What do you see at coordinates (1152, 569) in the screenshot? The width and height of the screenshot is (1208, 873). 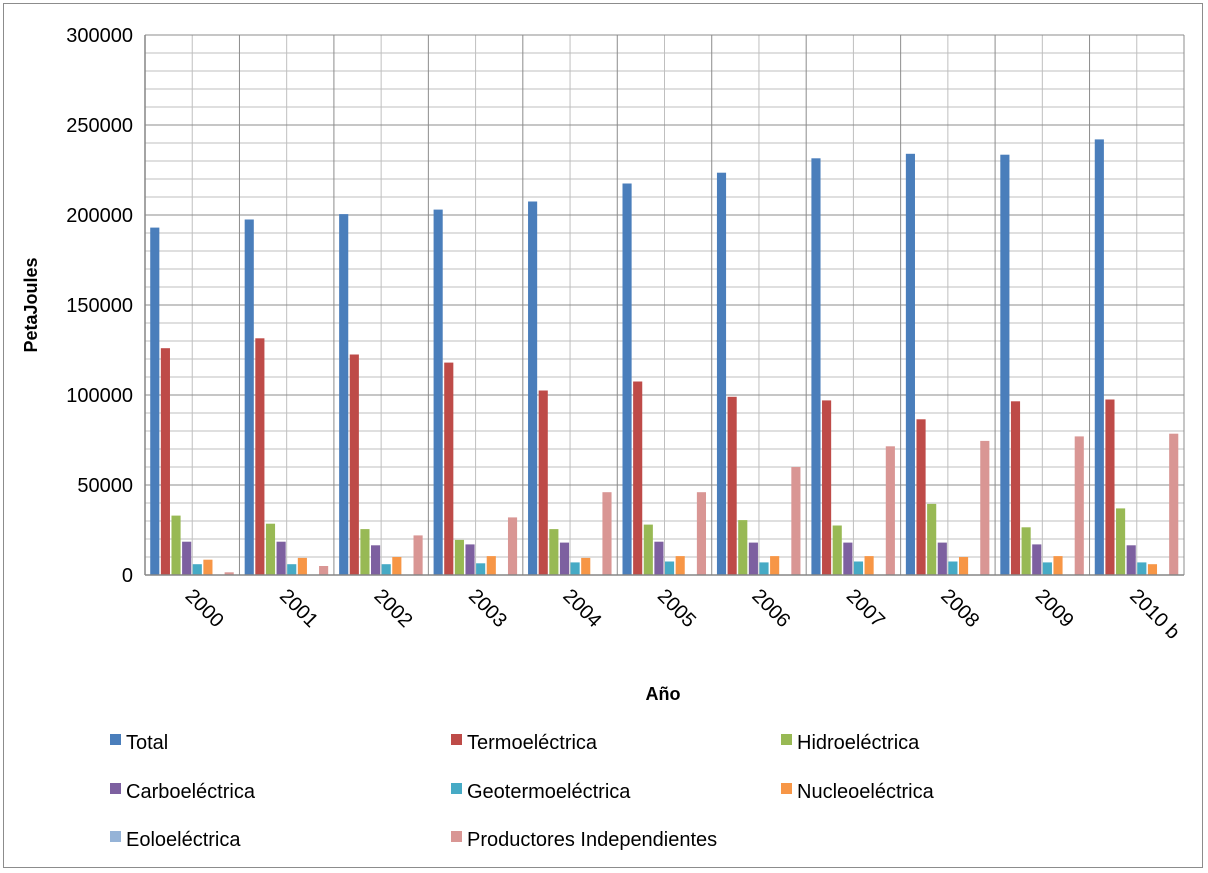 I see `bar-nucleoel-ctrica-2010-b` at bounding box center [1152, 569].